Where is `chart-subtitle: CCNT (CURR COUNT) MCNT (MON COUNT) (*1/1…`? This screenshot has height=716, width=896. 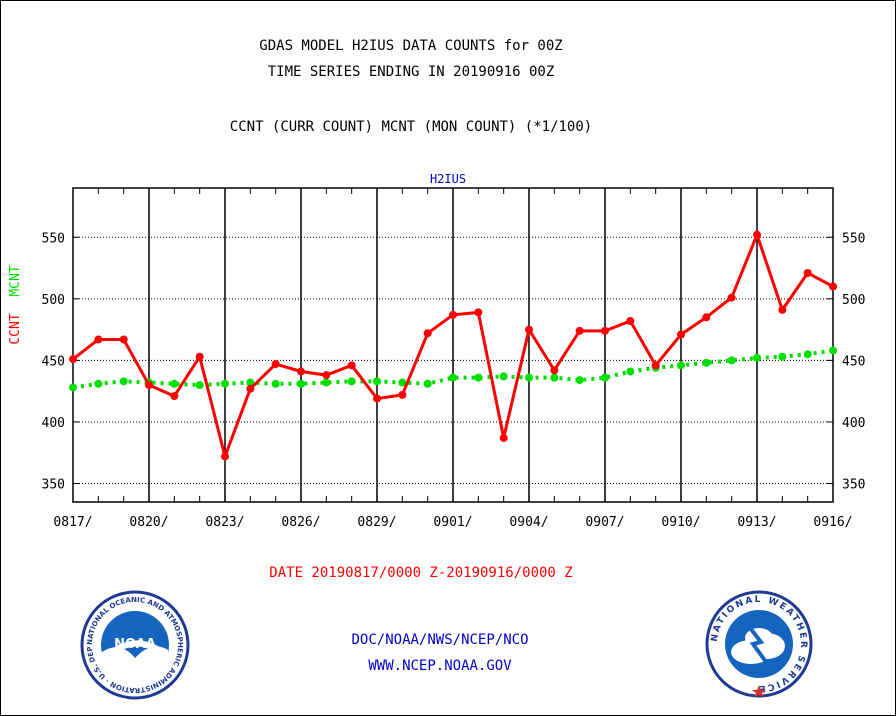
chart-subtitle: CCNT (CURR COUNT) MCNT (MON COUNT) (*1/1… is located at coordinates (411, 127).